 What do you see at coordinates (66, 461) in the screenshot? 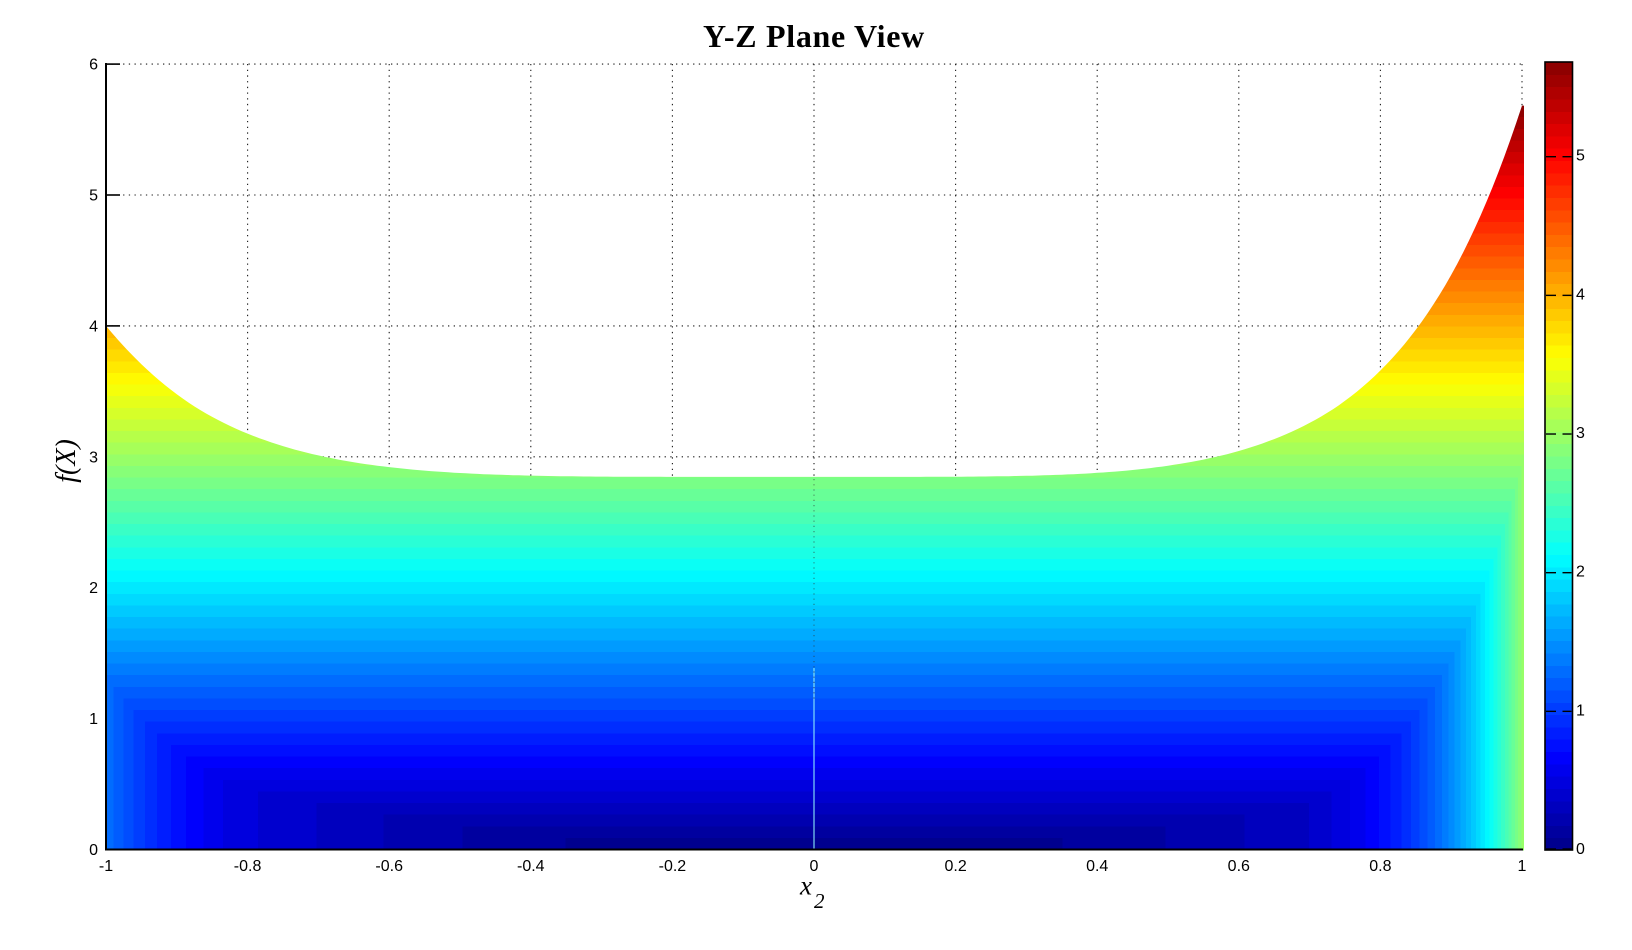
I see `svg-text: f(X)` at bounding box center [66, 461].